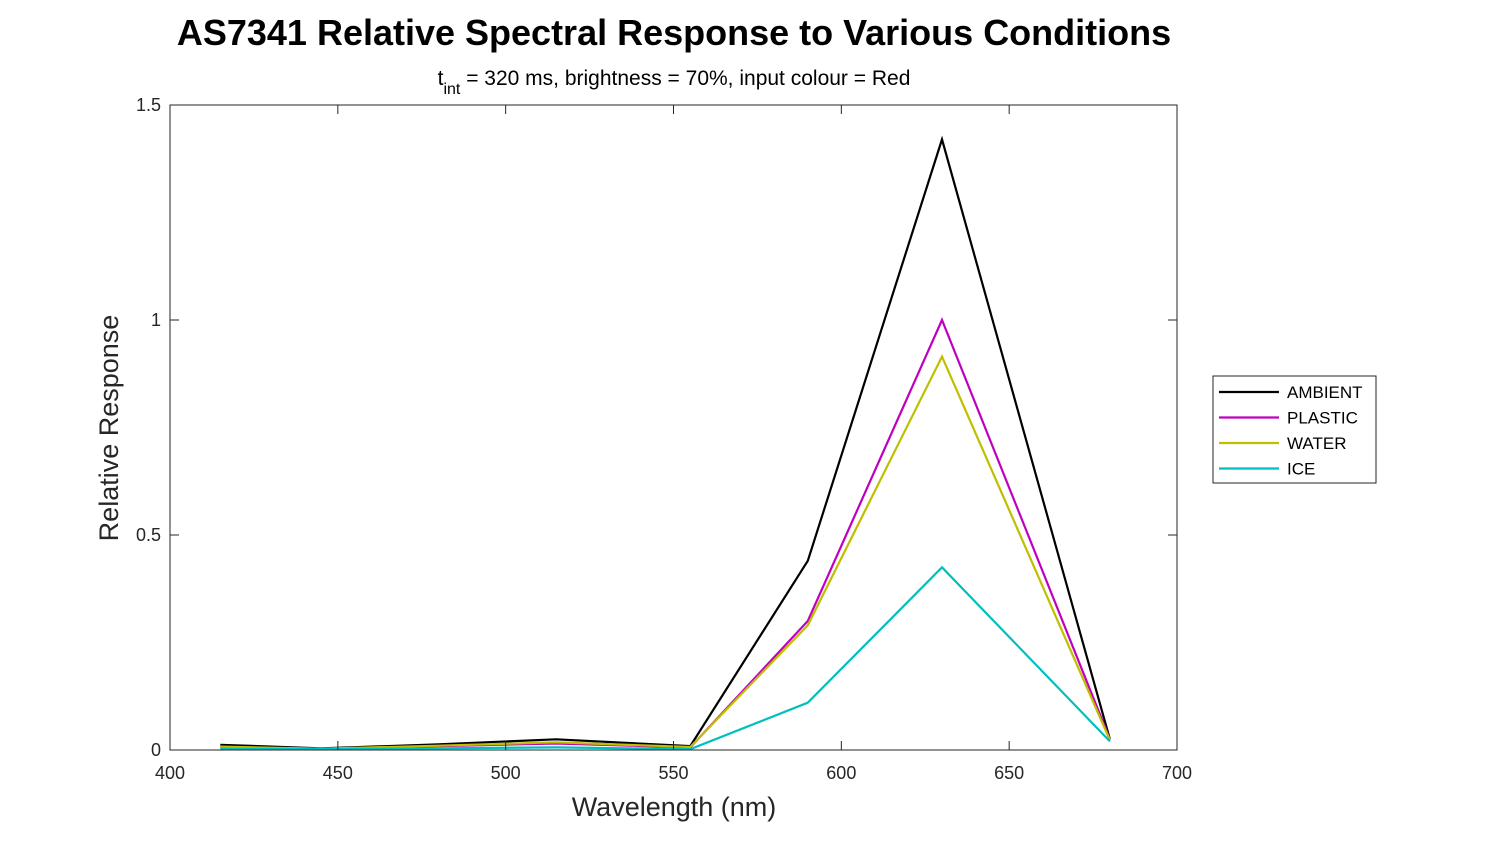 This screenshot has width=1500, height=844. I want to click on x-axis-label: Wavelength (nm), so click(674, 807).